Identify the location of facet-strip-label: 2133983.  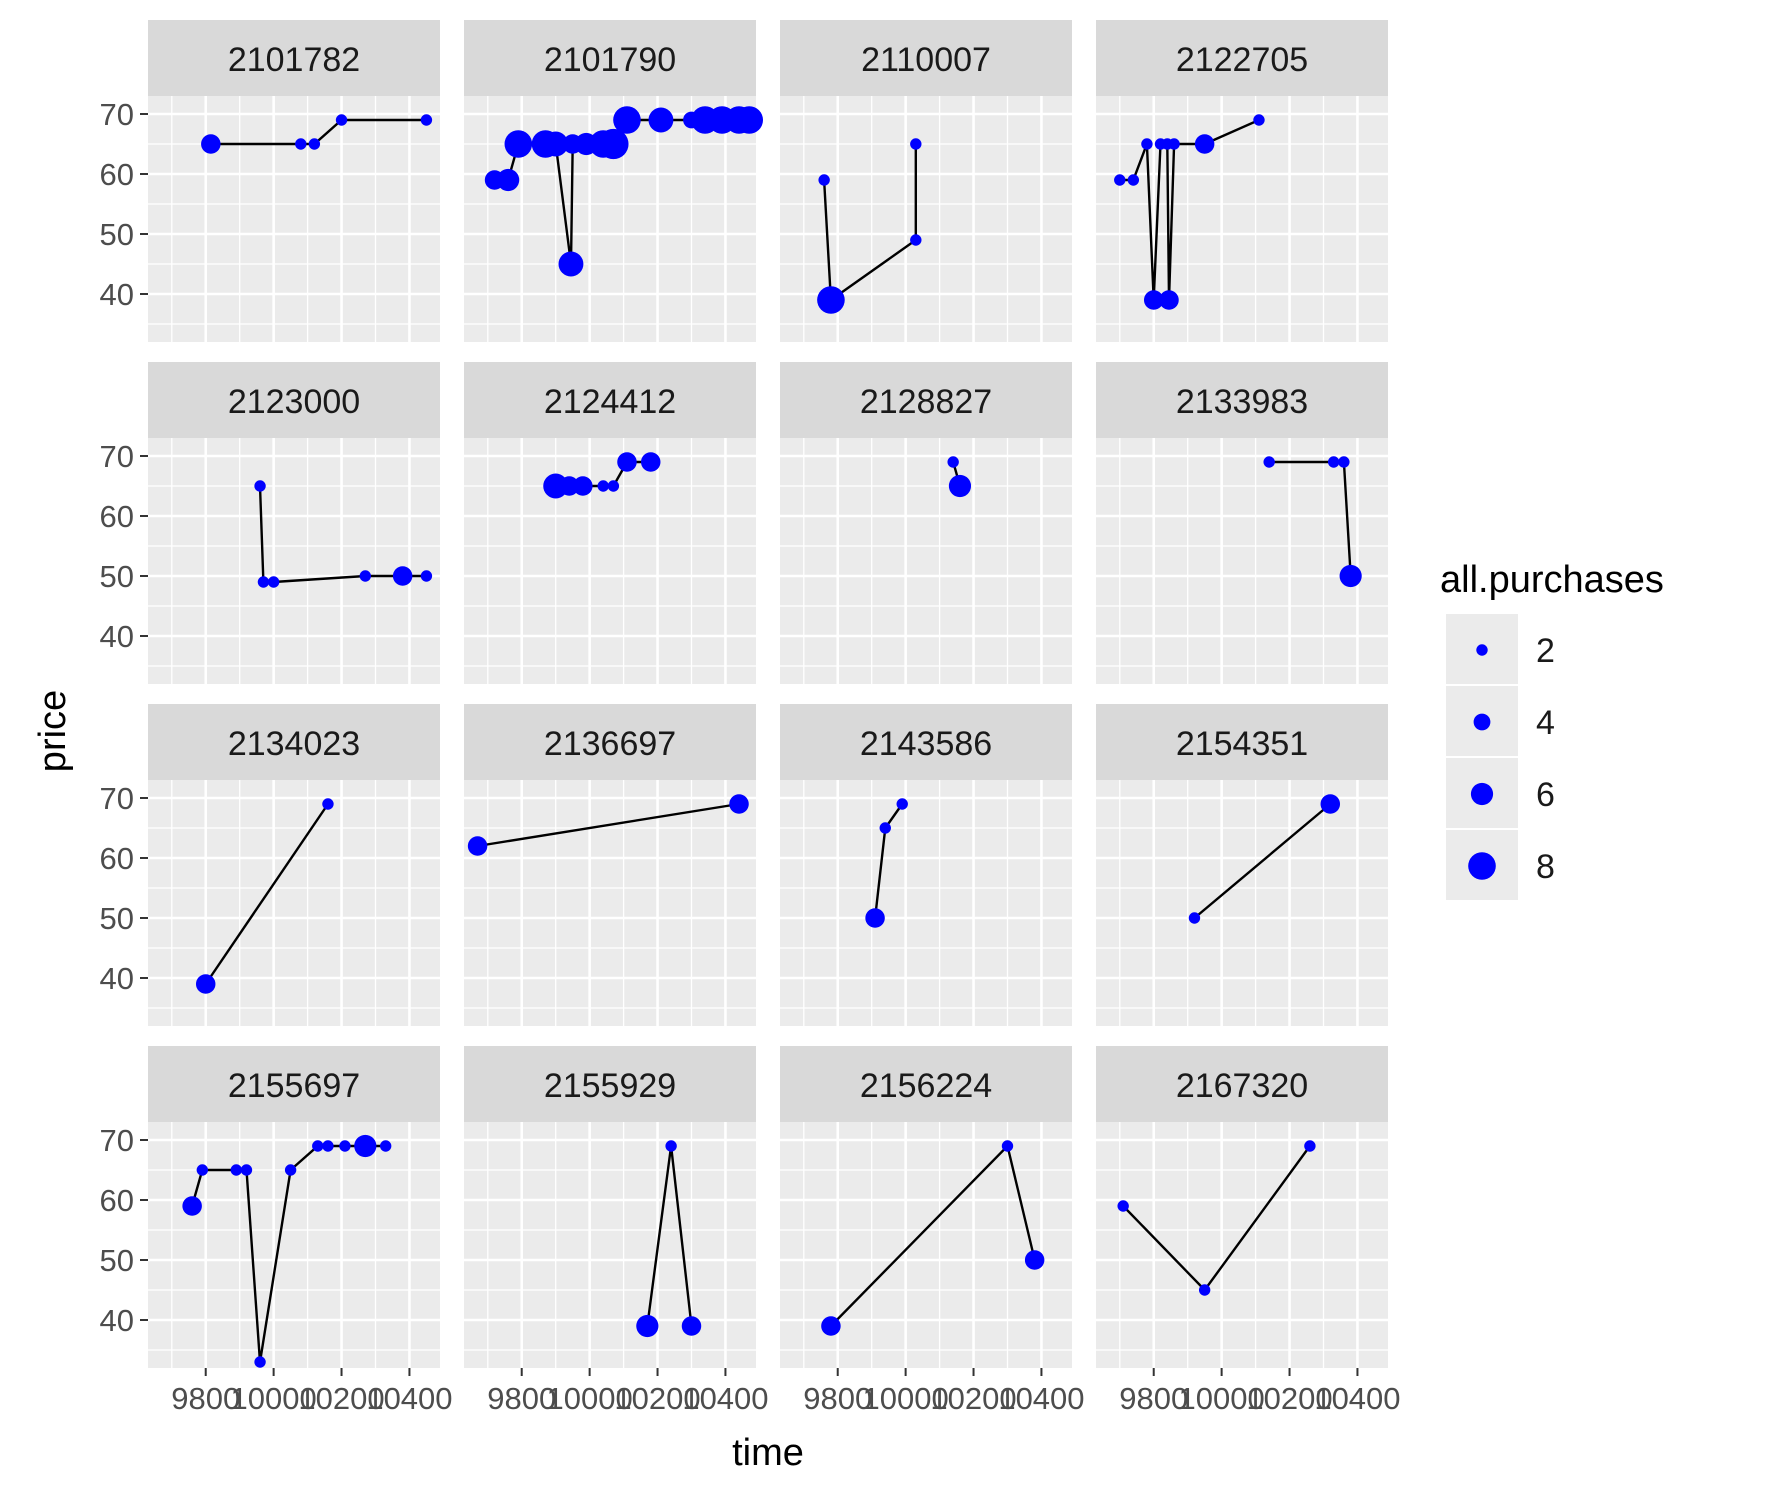
(1242, 402).